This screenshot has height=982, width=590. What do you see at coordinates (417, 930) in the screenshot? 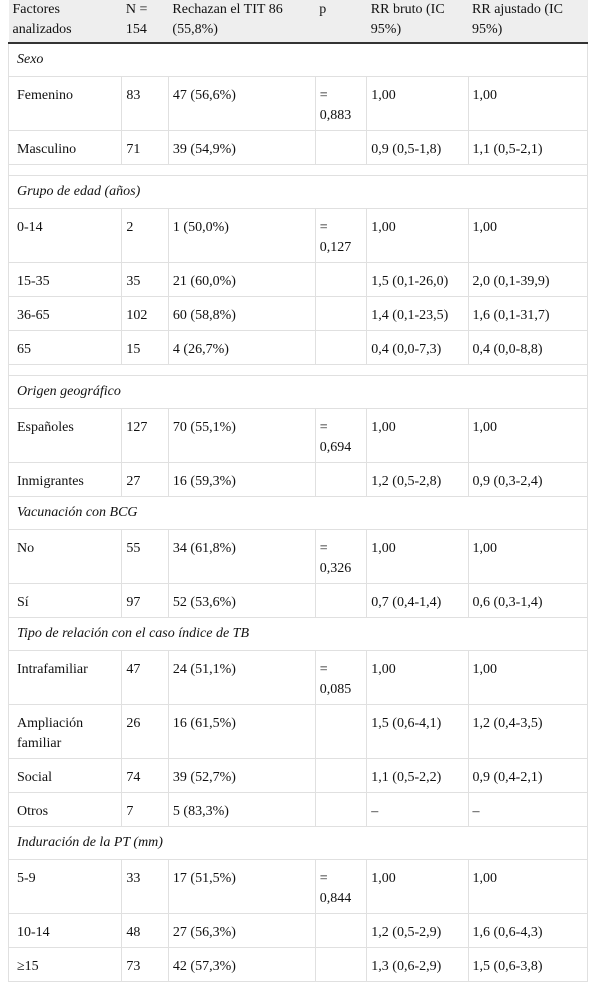
I see `rr-crude-cell: 1,2 (0,5-2,9)` at bounding box center [417, 930].